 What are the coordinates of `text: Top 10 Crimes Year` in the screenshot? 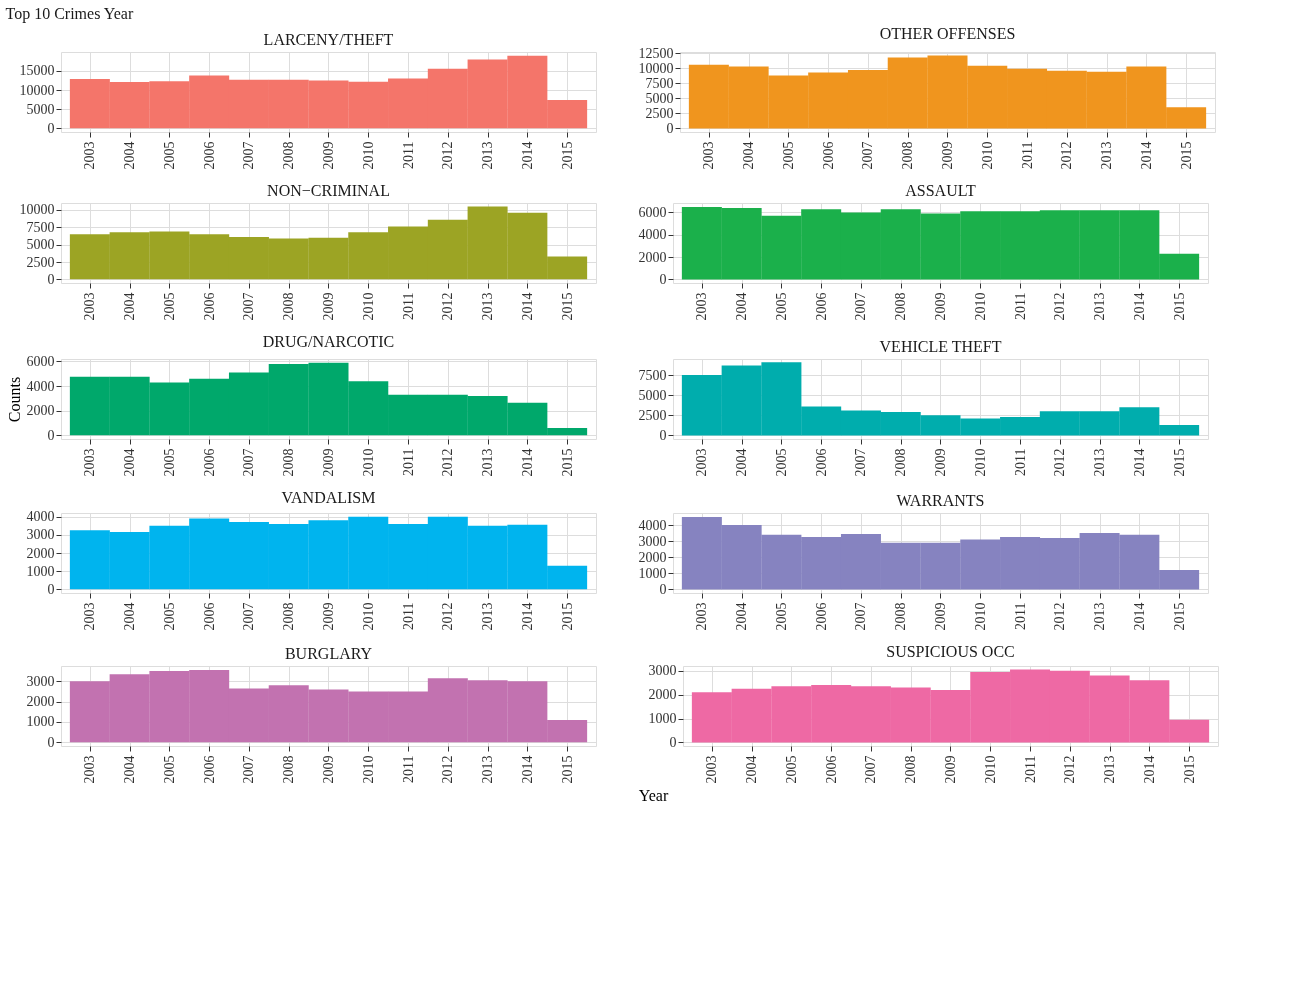 It's located at (69, 13).